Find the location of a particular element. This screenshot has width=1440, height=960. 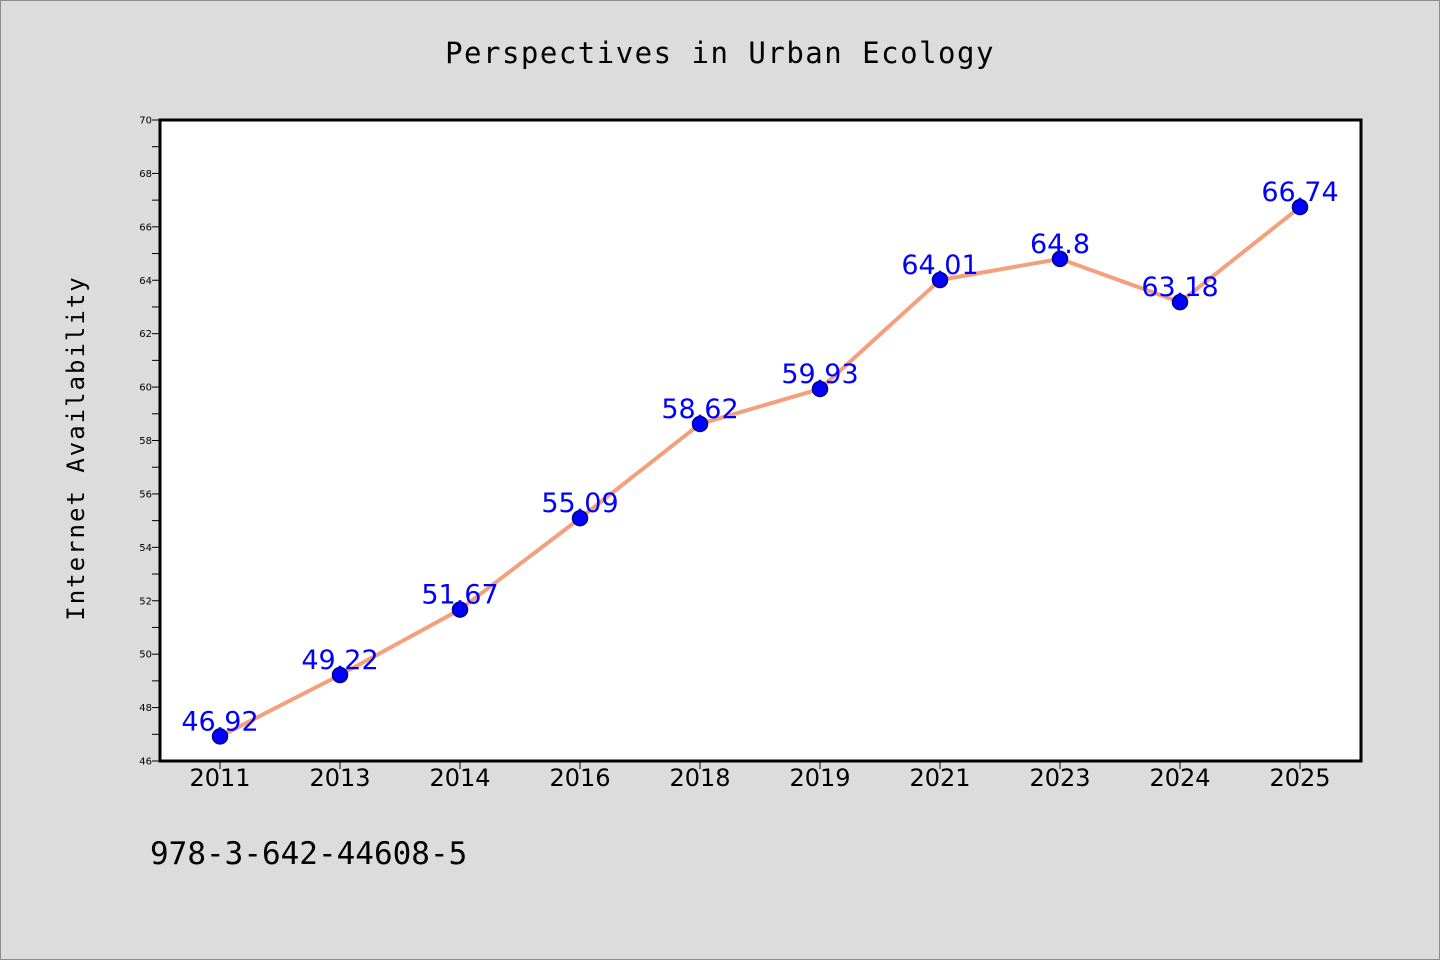

x-tick-label: 2024 is located at coordinates (1179, 778).